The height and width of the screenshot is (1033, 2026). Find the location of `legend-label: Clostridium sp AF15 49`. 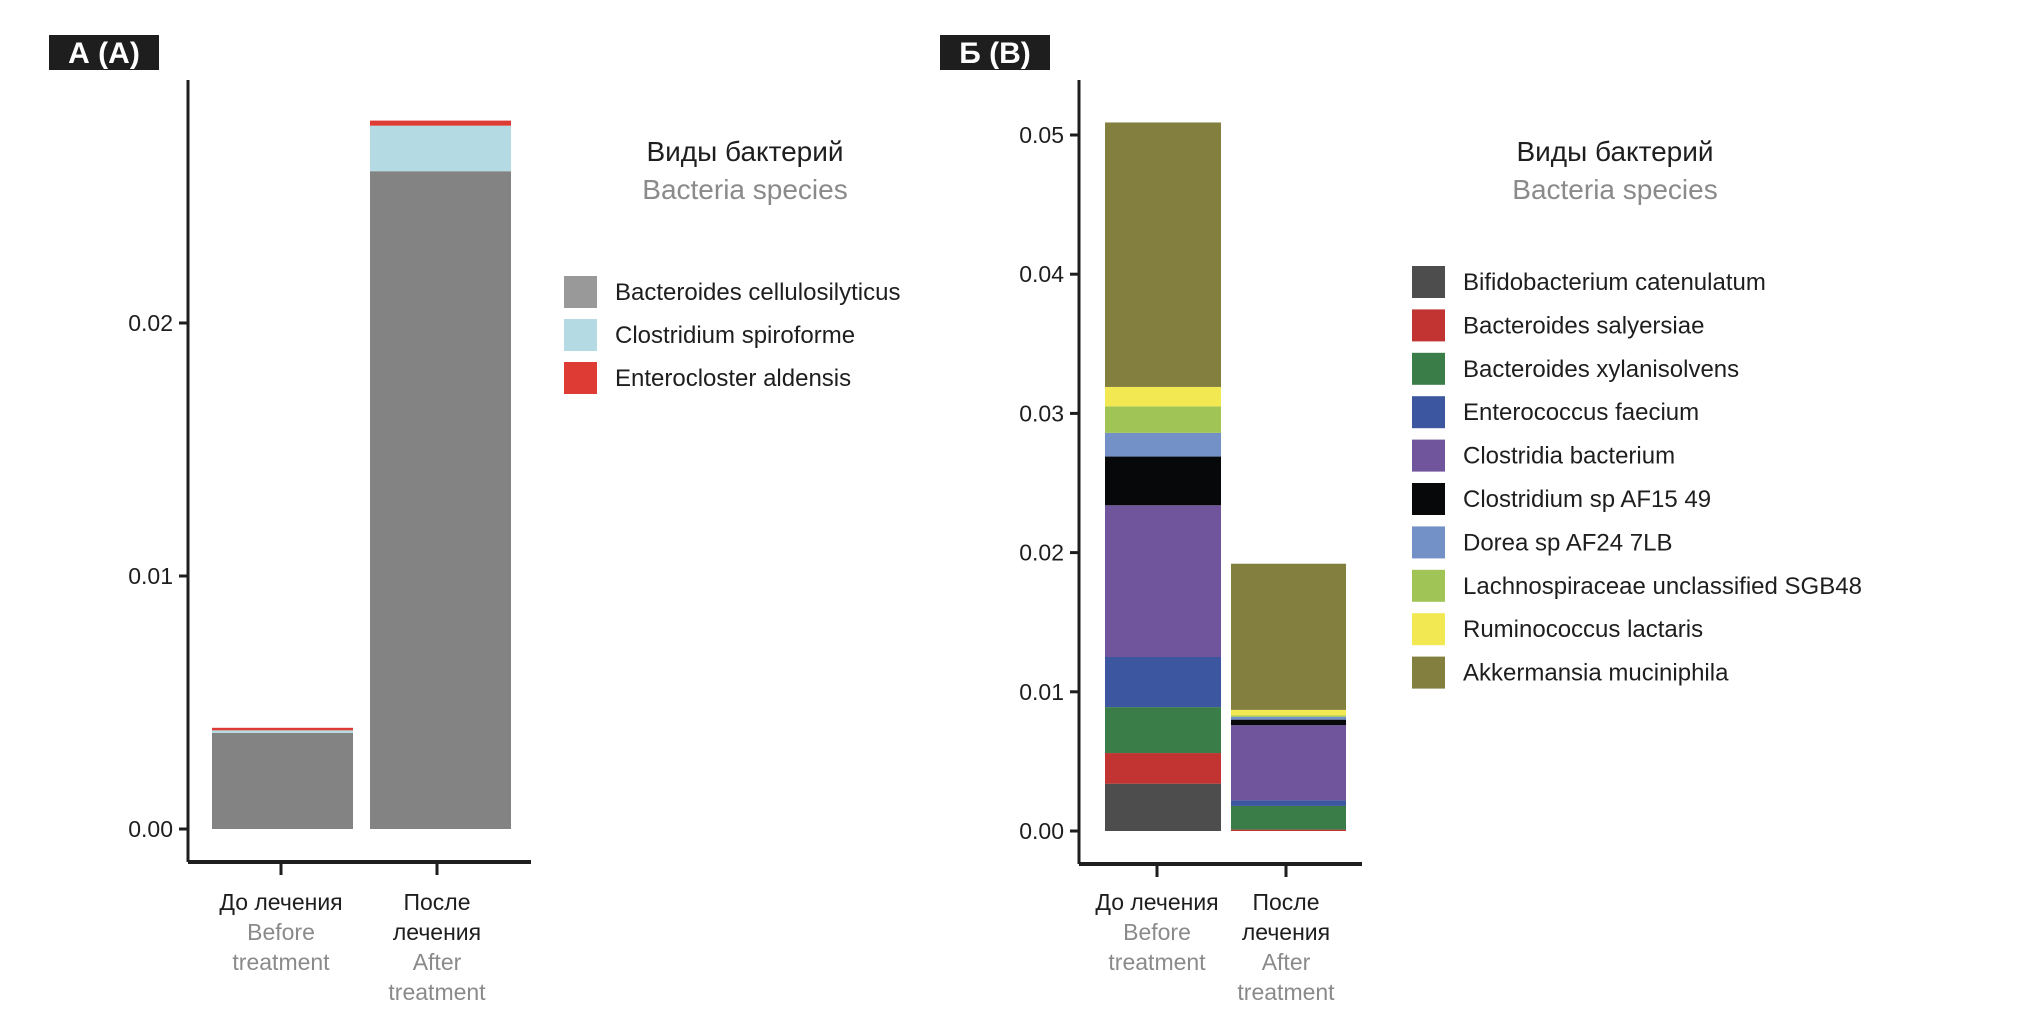

legend-label: Clostridium sp AF15 49 is located at coordinates (1587, 499).